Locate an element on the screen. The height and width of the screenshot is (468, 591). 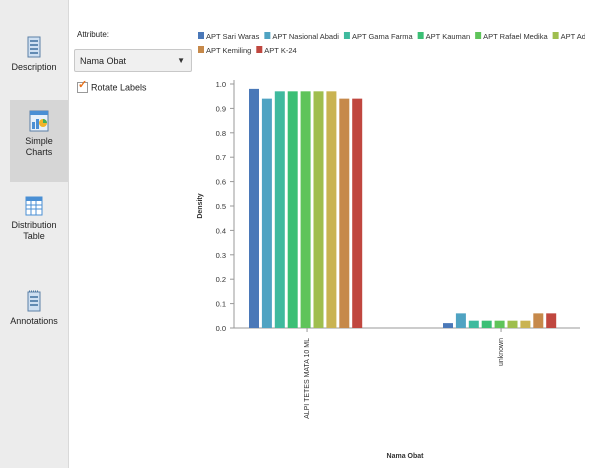
legend-label: APT K-24 is located at coordinates (280, 50).